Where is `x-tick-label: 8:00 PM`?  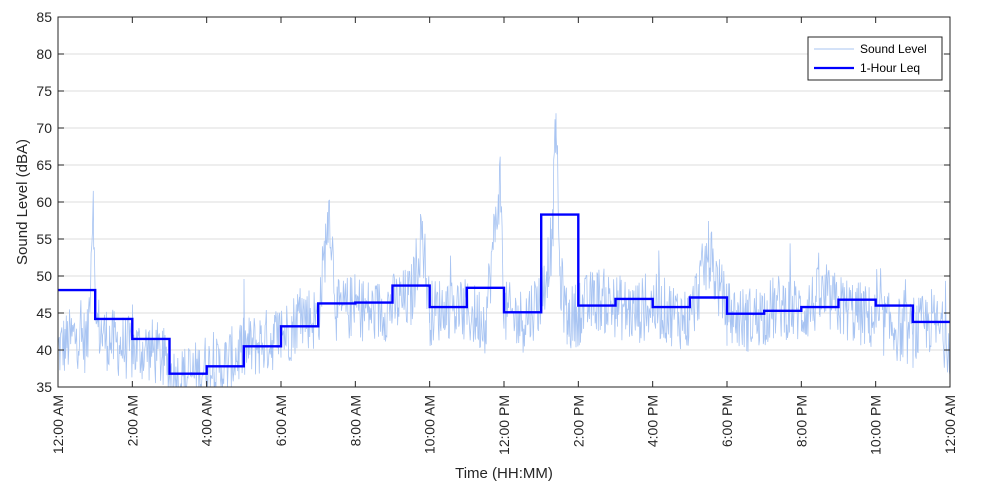 x-tick-label: 8:00 PM is located at coordinates (801, 421).